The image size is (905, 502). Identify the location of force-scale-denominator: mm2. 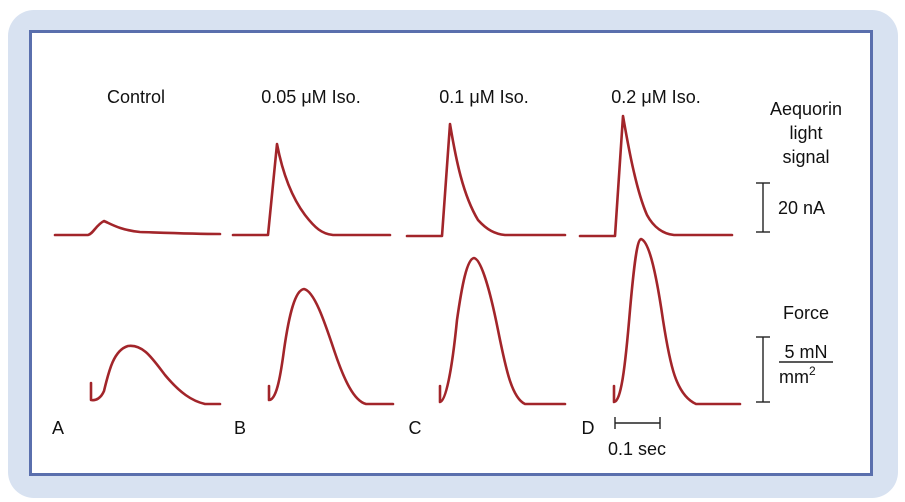
(797, 375).